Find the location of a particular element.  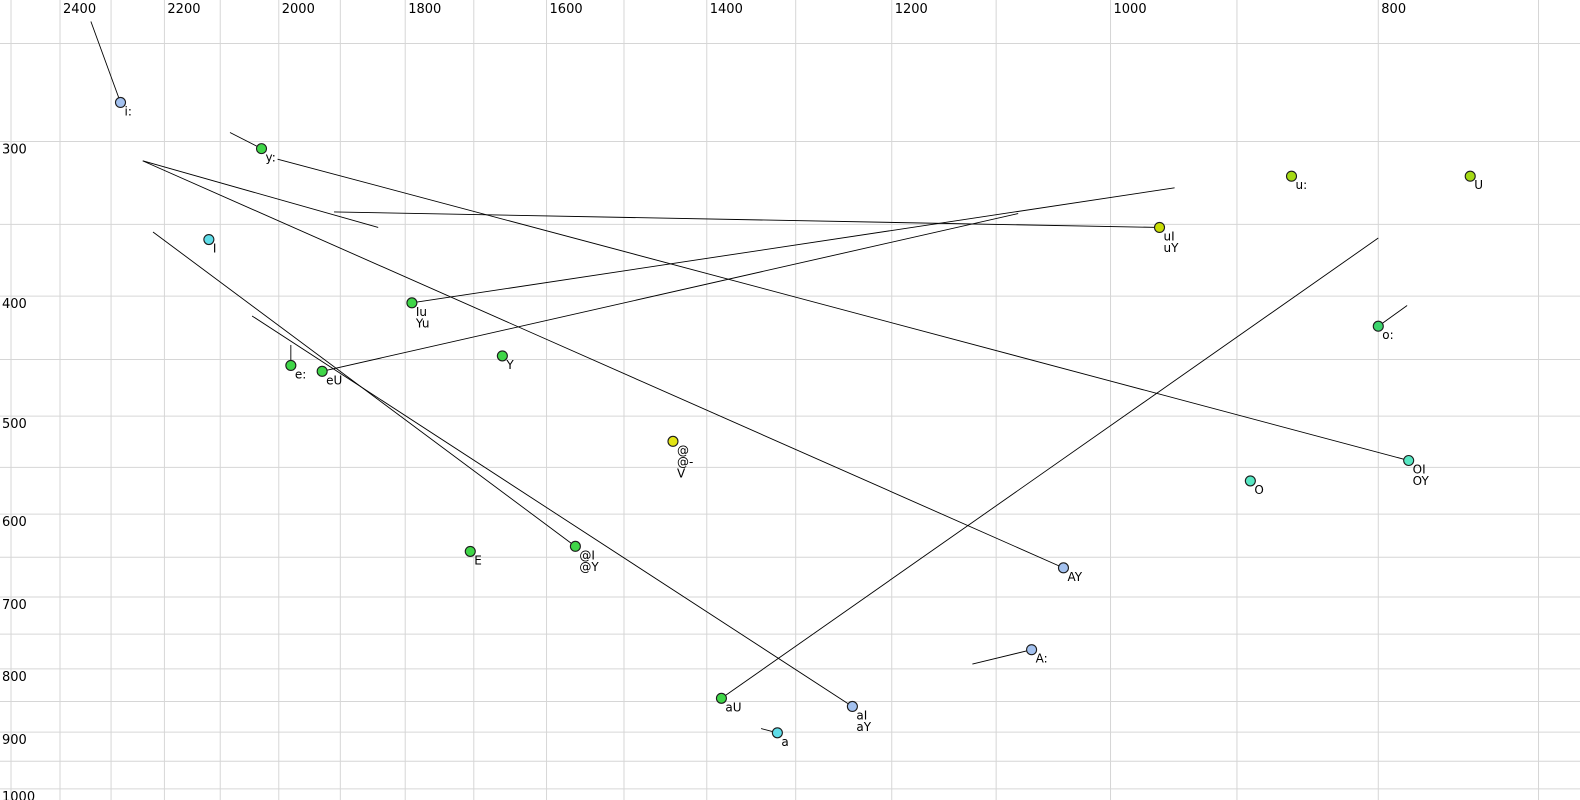

y-axis-tick-label-800: 800 is located at coordinates (14, 677).